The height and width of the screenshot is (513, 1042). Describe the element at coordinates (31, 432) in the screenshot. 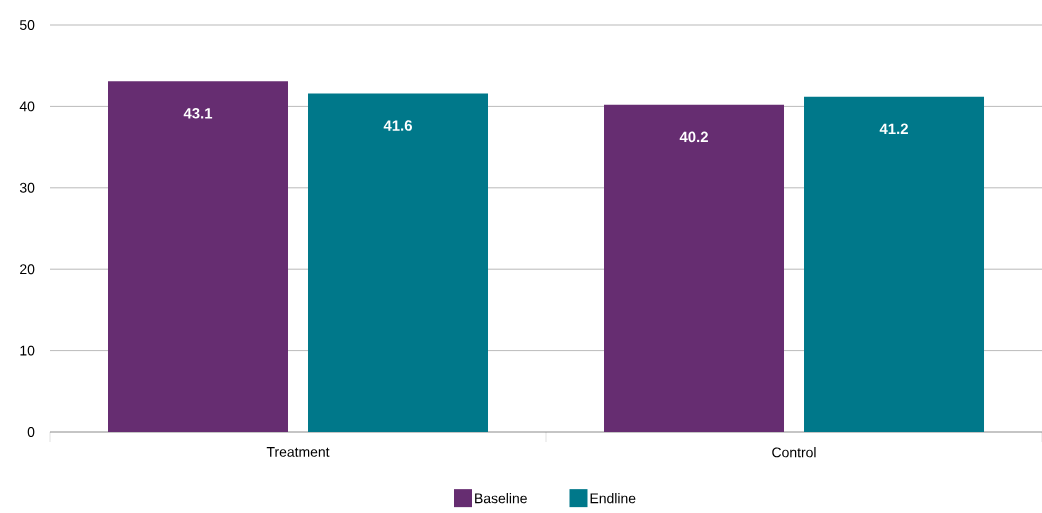

I see `y-tick-label: 0` at that location.